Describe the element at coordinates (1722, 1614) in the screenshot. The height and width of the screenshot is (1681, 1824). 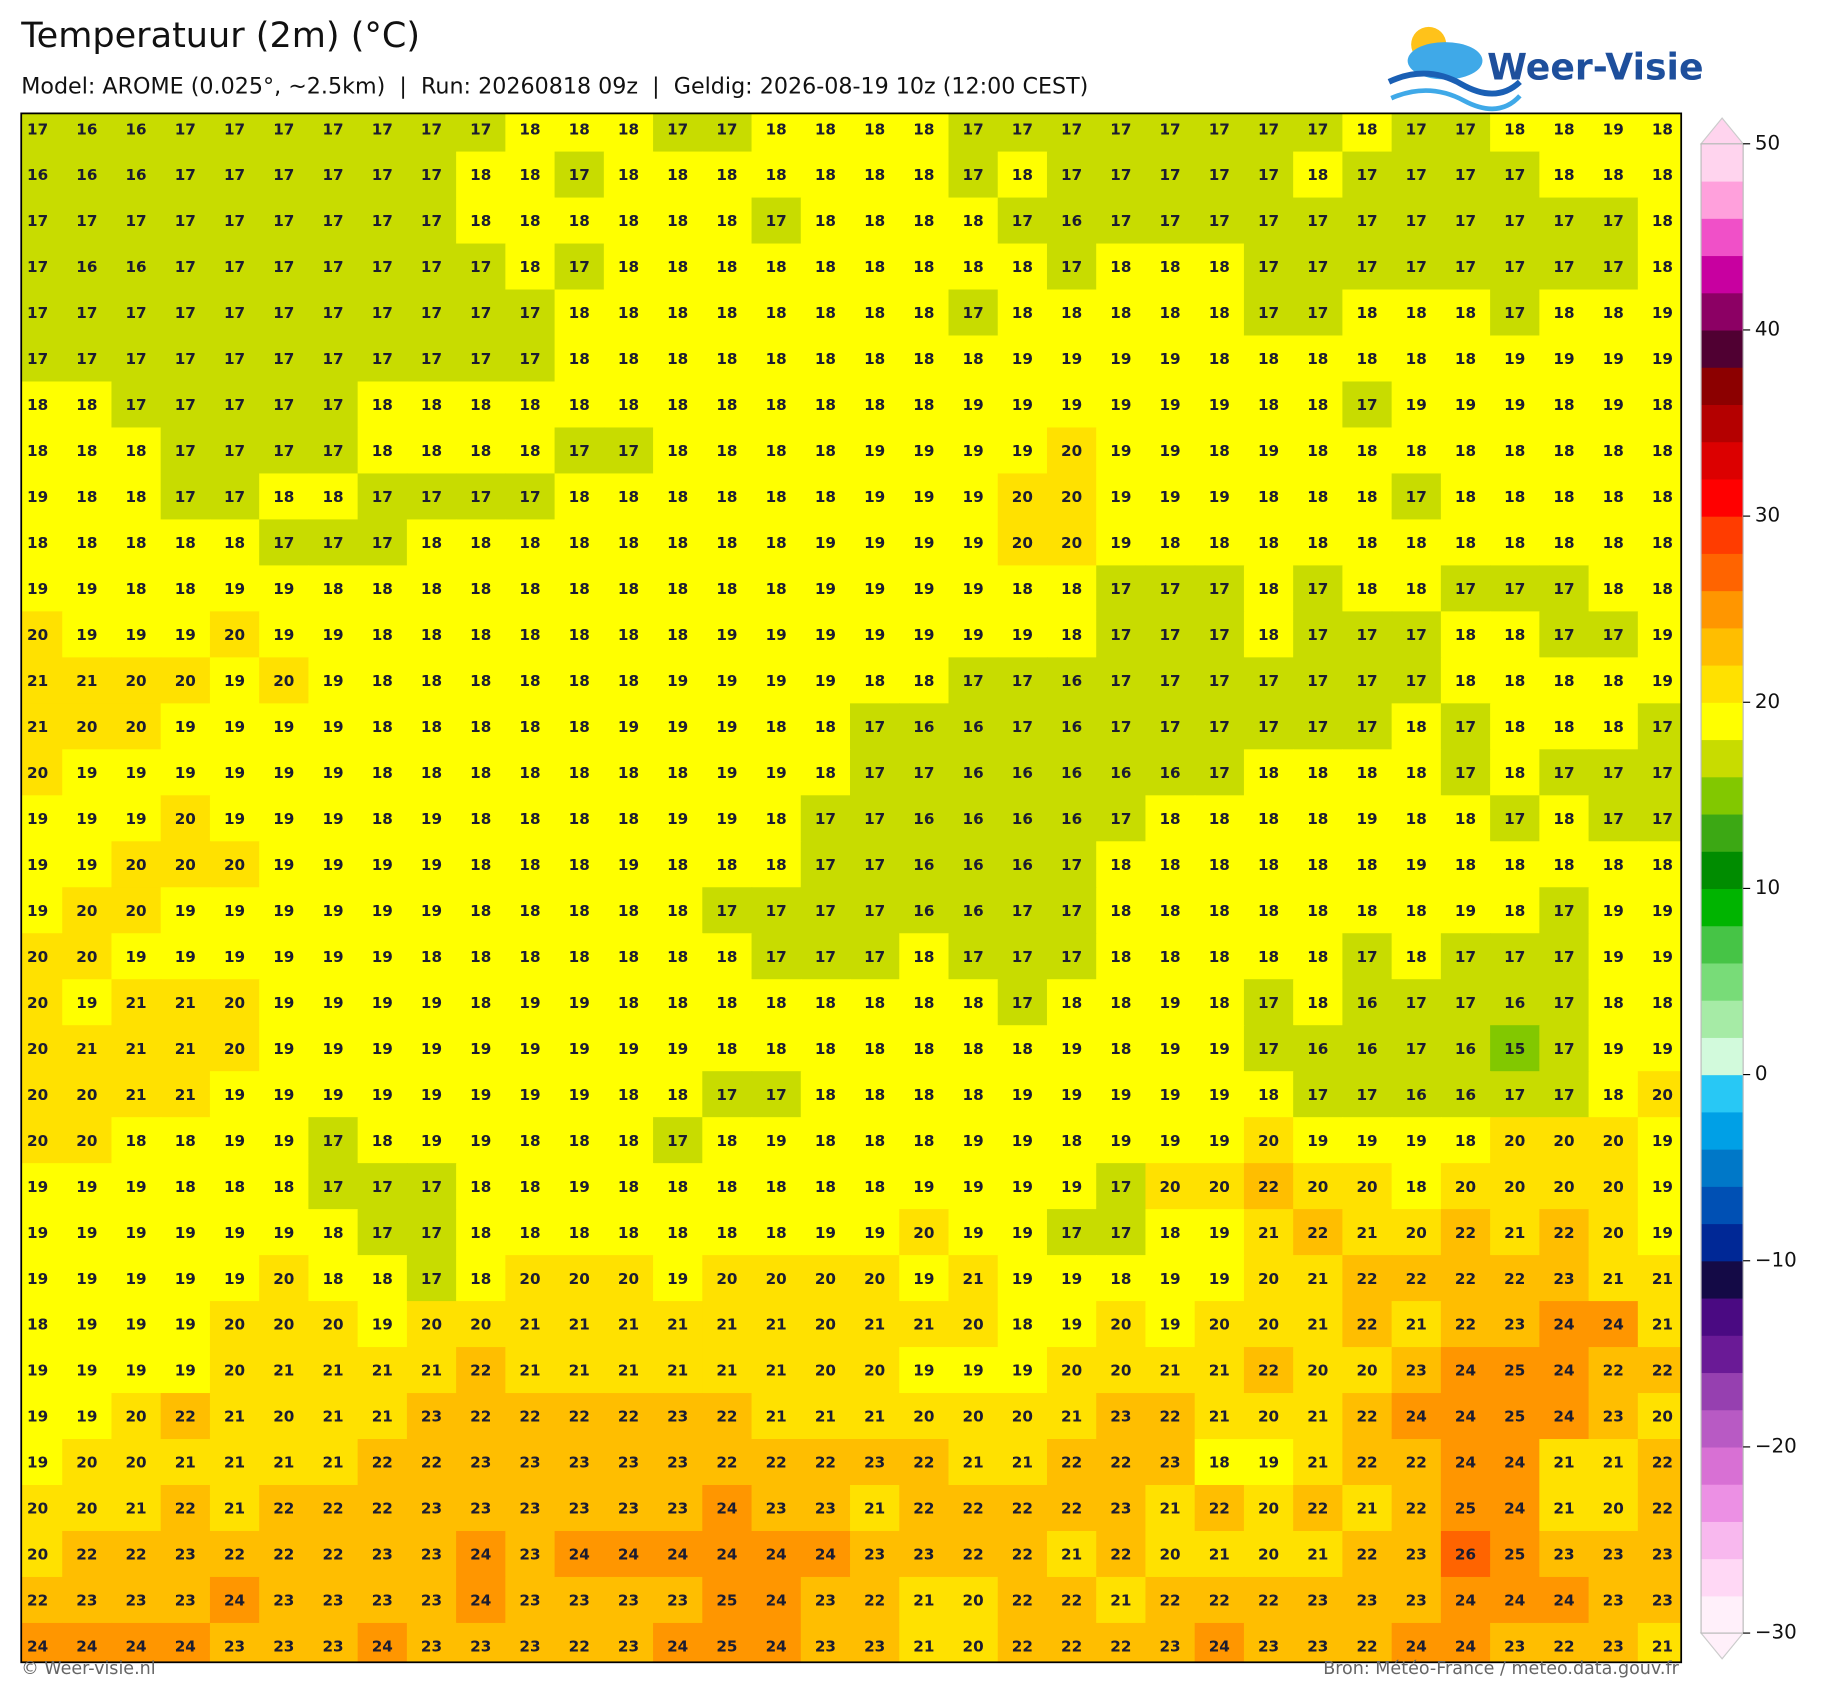
I see `colorbar-band` at that location.